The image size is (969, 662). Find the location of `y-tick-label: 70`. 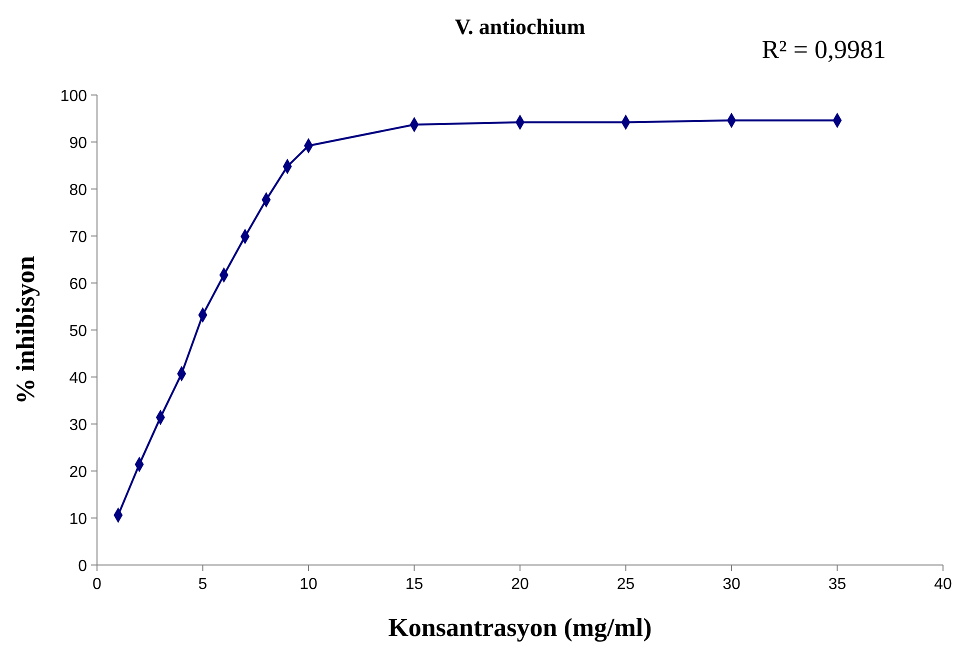

y-tick-label: 70 is located at coordinates (78, 237).